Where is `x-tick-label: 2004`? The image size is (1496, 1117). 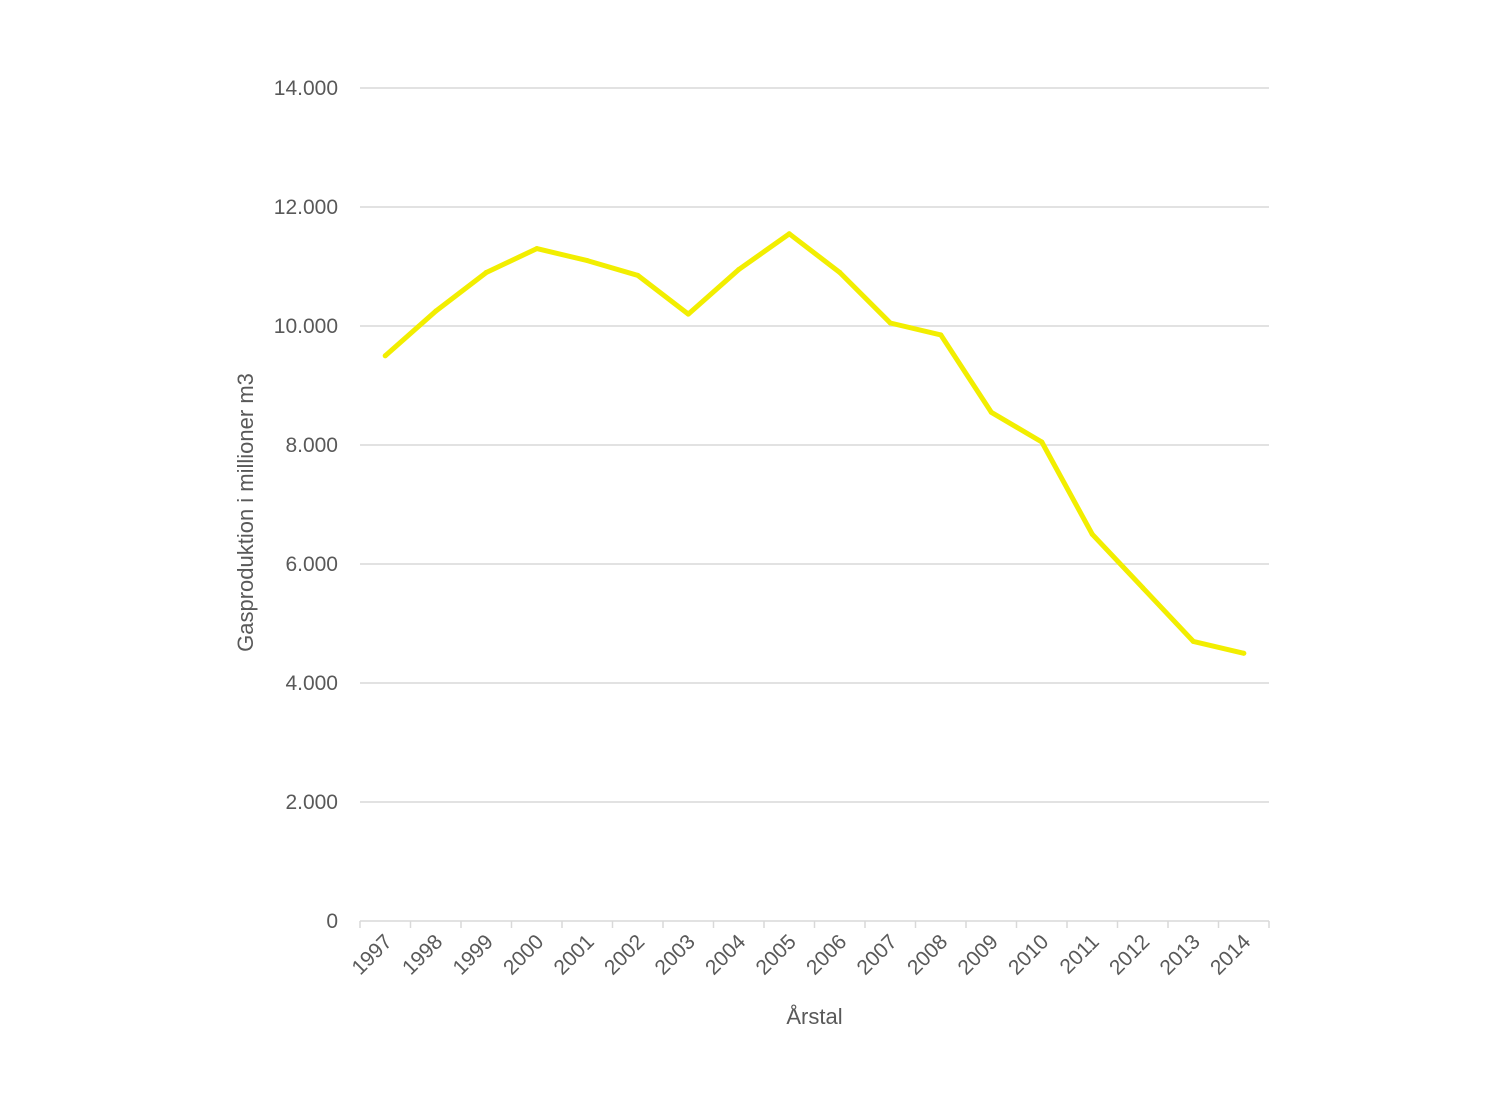
x-tick-label: 2004 is located at coordinates (726, 955).